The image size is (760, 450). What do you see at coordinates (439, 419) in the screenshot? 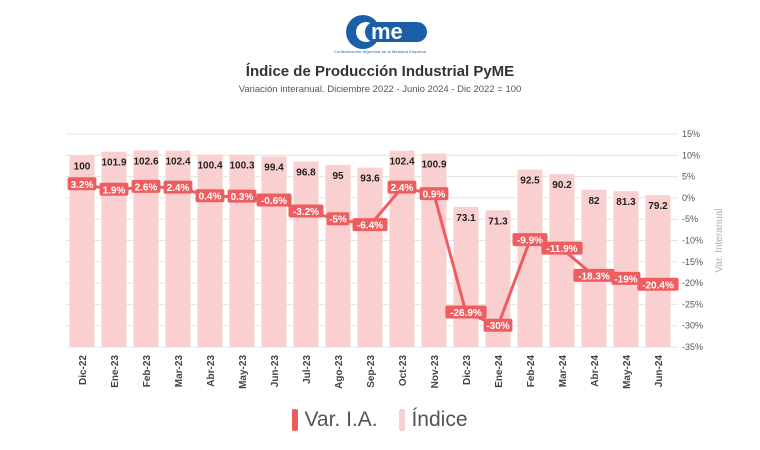
I see `legend-label-indice: Índice` at bounding box center [439, 419].